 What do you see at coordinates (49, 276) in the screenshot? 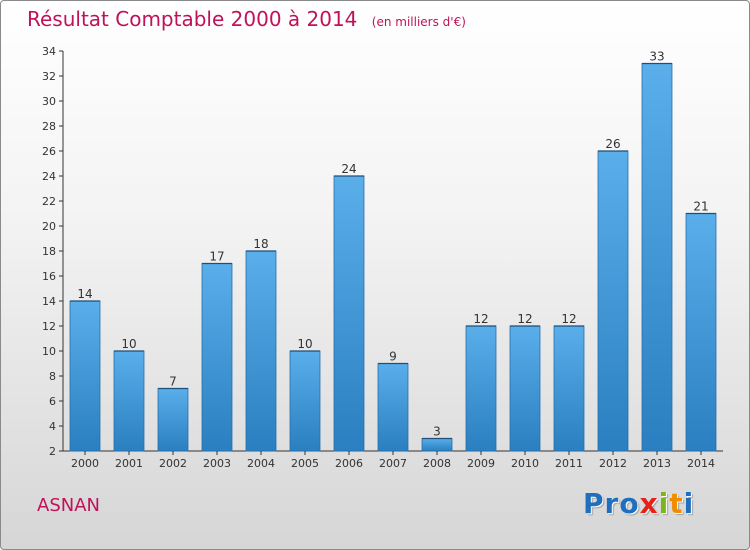
I see `y-tick-label: 16` at bounding box center [49, 276].